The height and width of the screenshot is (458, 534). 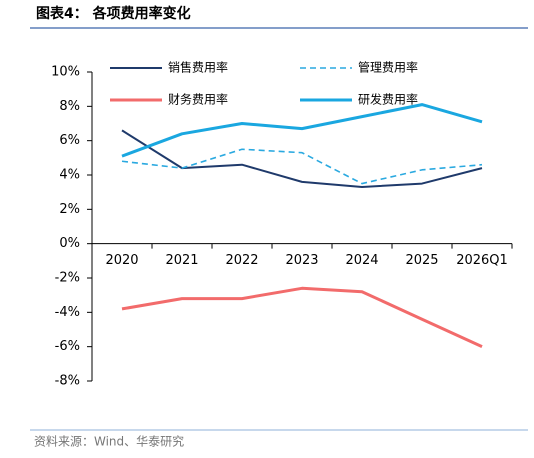 What do you see at coordinates (388, 99) in the screenshot?
I see `legend-label: 研发费用率` at bounding box center [388, 99].